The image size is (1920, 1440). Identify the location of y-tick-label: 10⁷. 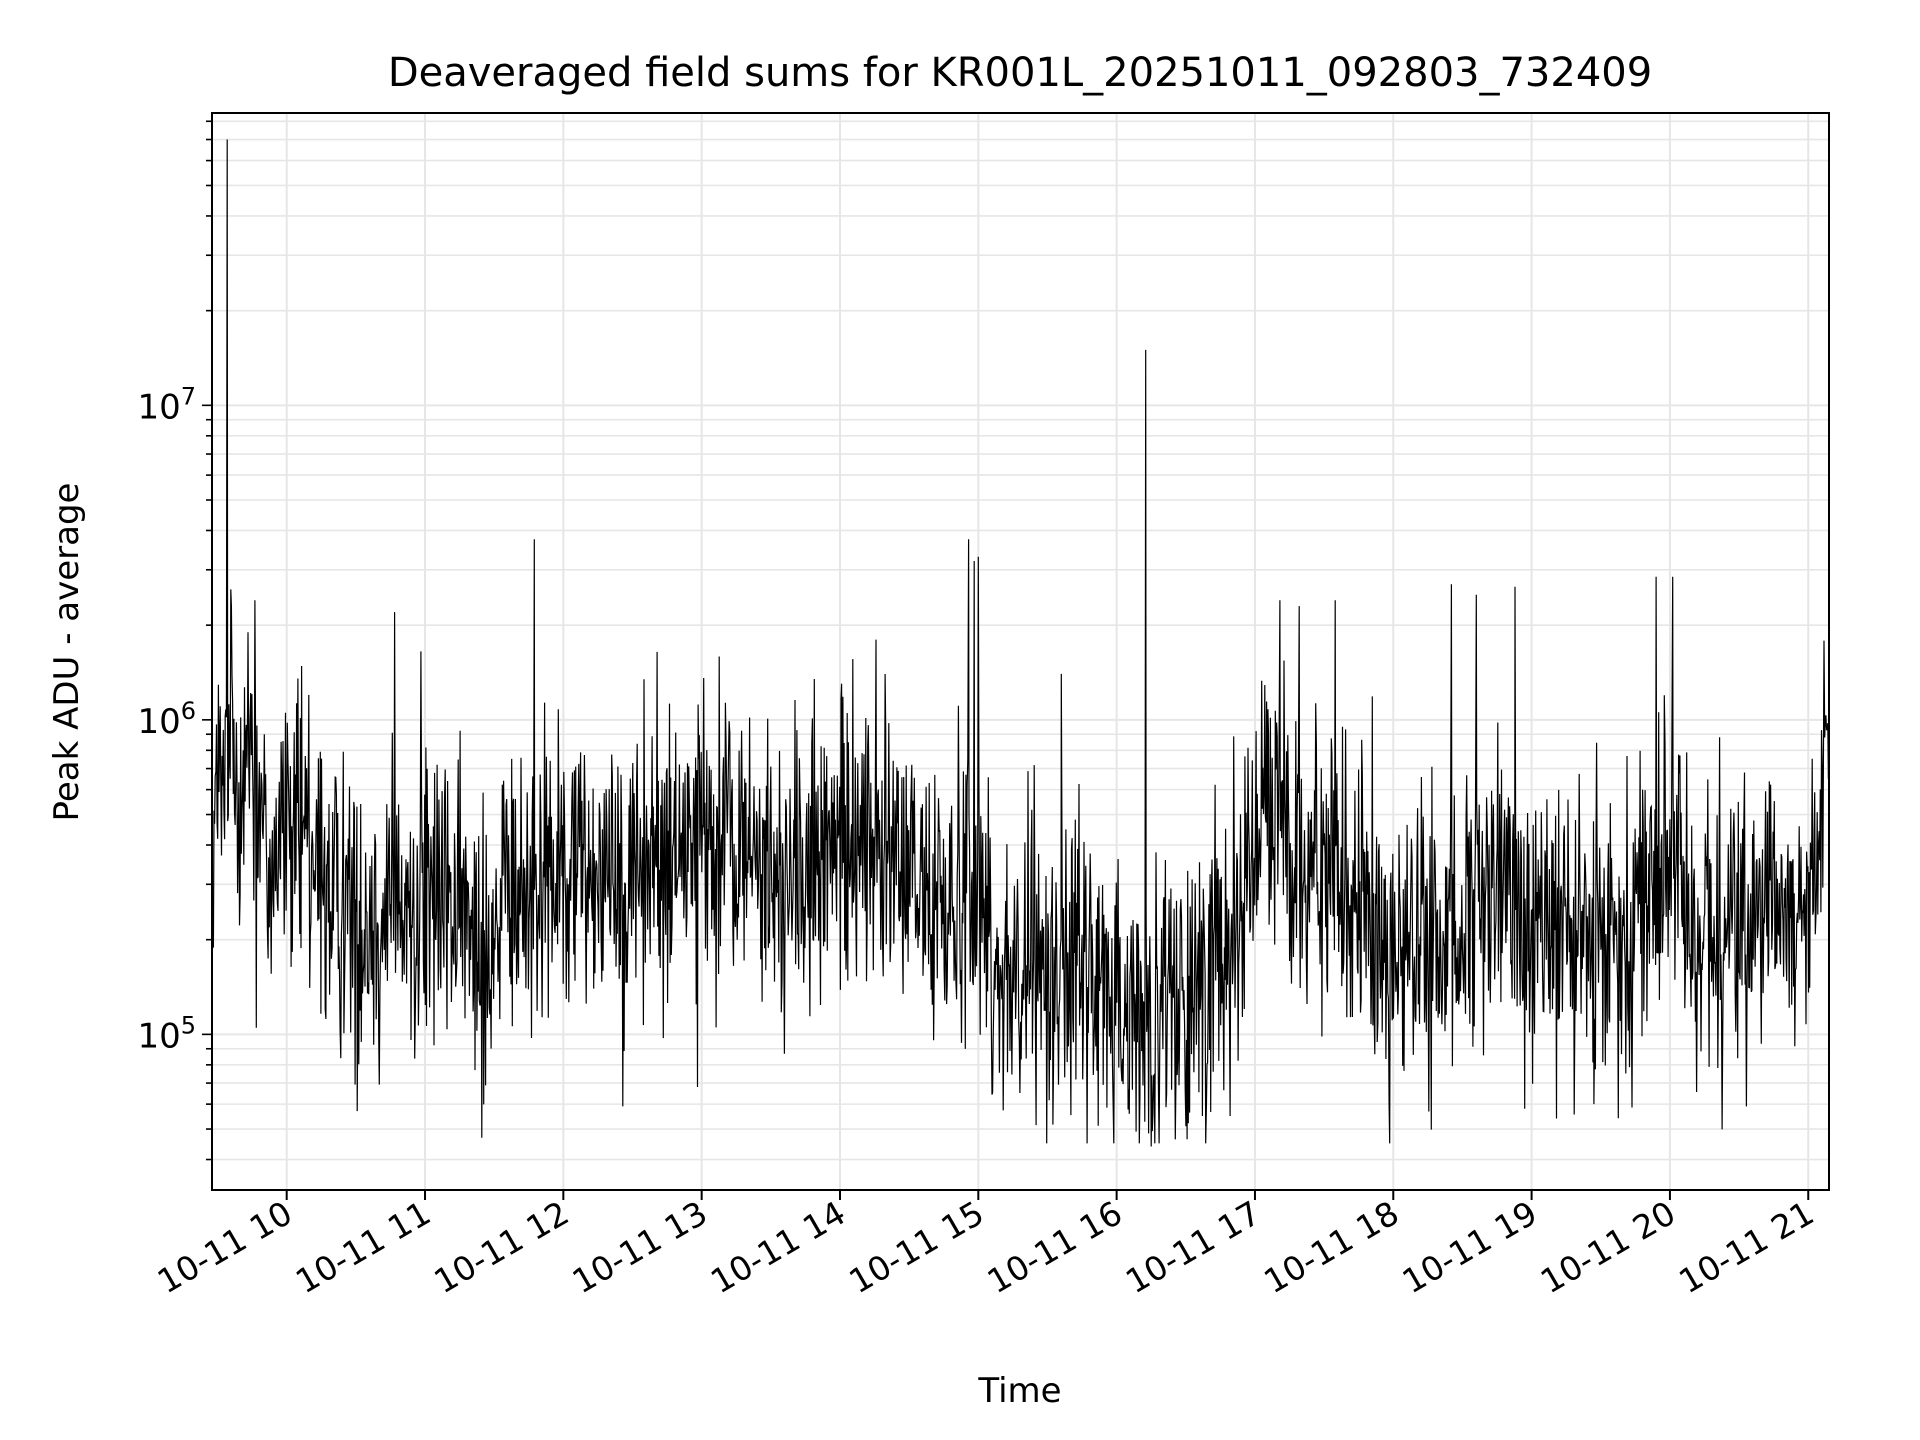
(166, 404).